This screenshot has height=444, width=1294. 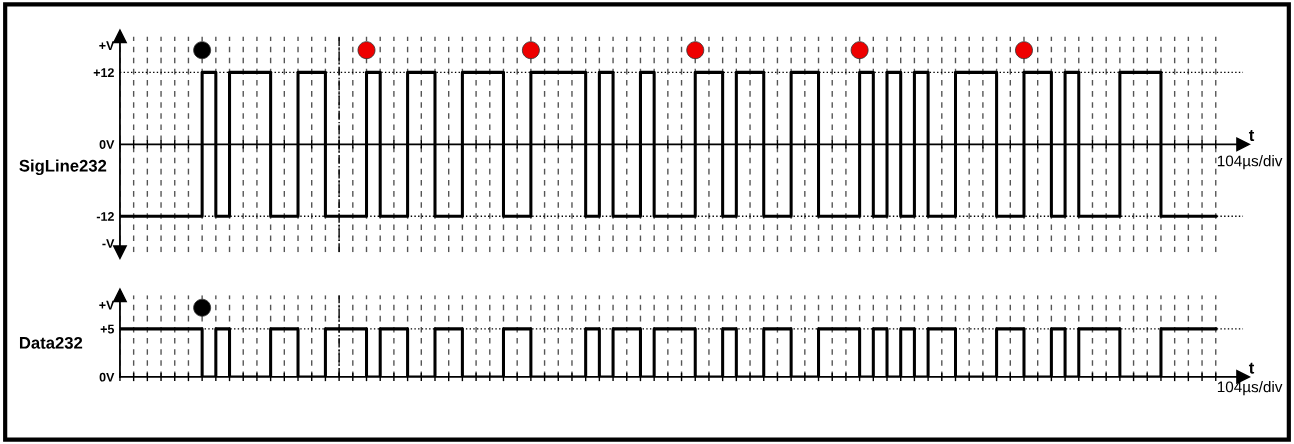 What do you see at coordinates (105, 216) in the screenshot?
I see `y-tick-label: -12` at bounding box center [105, 216].